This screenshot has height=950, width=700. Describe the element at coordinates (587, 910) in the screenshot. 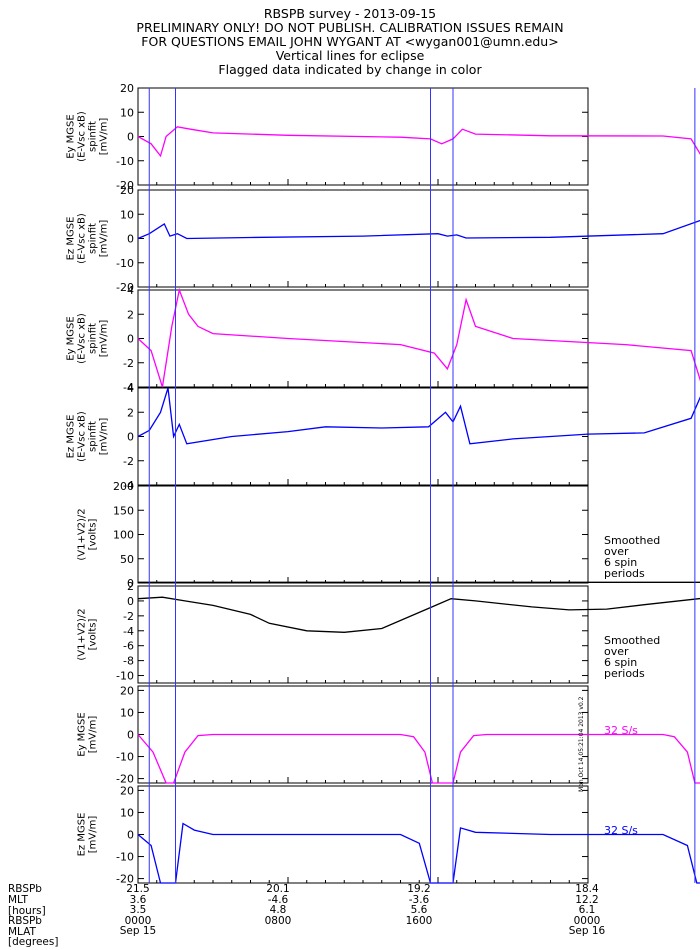

I see `bottom-column-4: 18.4 12.2 6.1 0000 Sep 16` at that location.